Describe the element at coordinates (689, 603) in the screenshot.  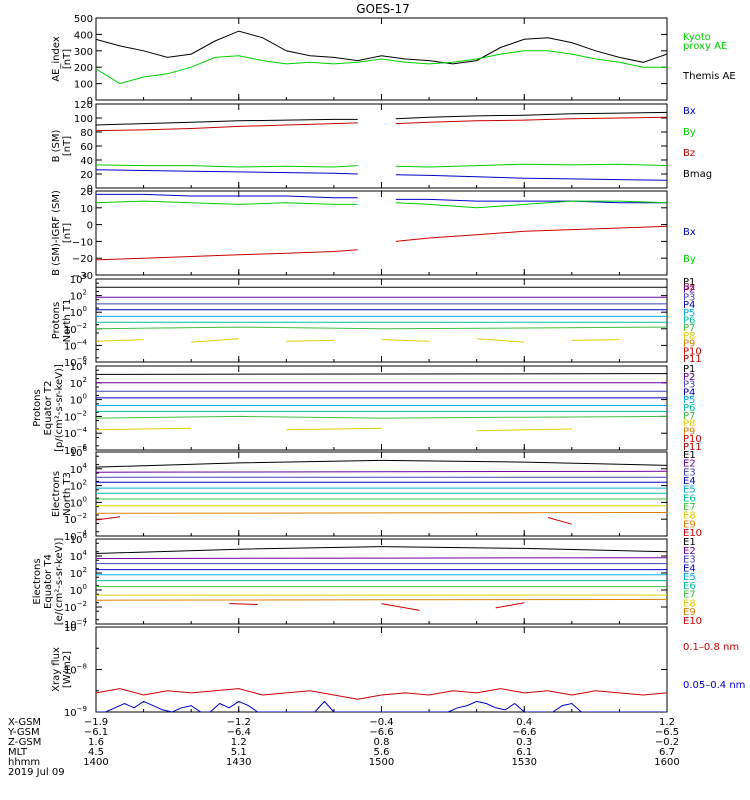
I see `legend-entry: E8` at that location.